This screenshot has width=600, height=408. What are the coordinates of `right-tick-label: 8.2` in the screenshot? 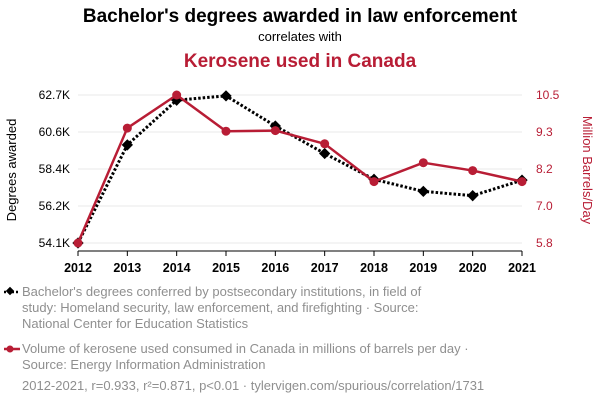 It's located at (544, 169).